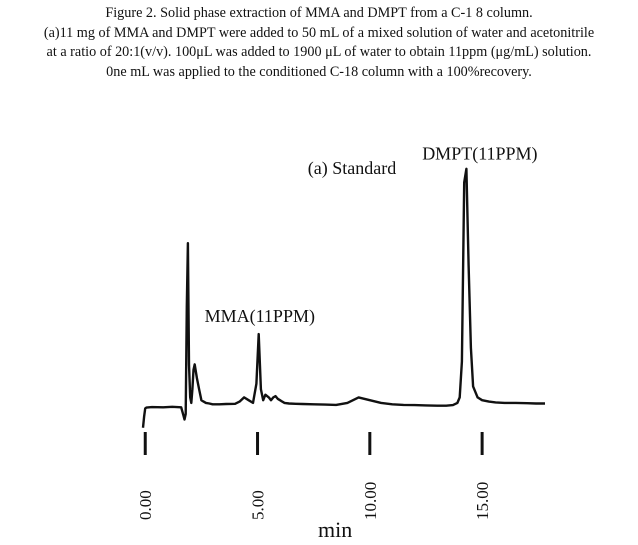 This screenshot has height=545, width=638. What do you see at coordinates (370, 501) in the screenshot?
I see `x-tick-label-2: 10.00` at bounding box center [370, 501].